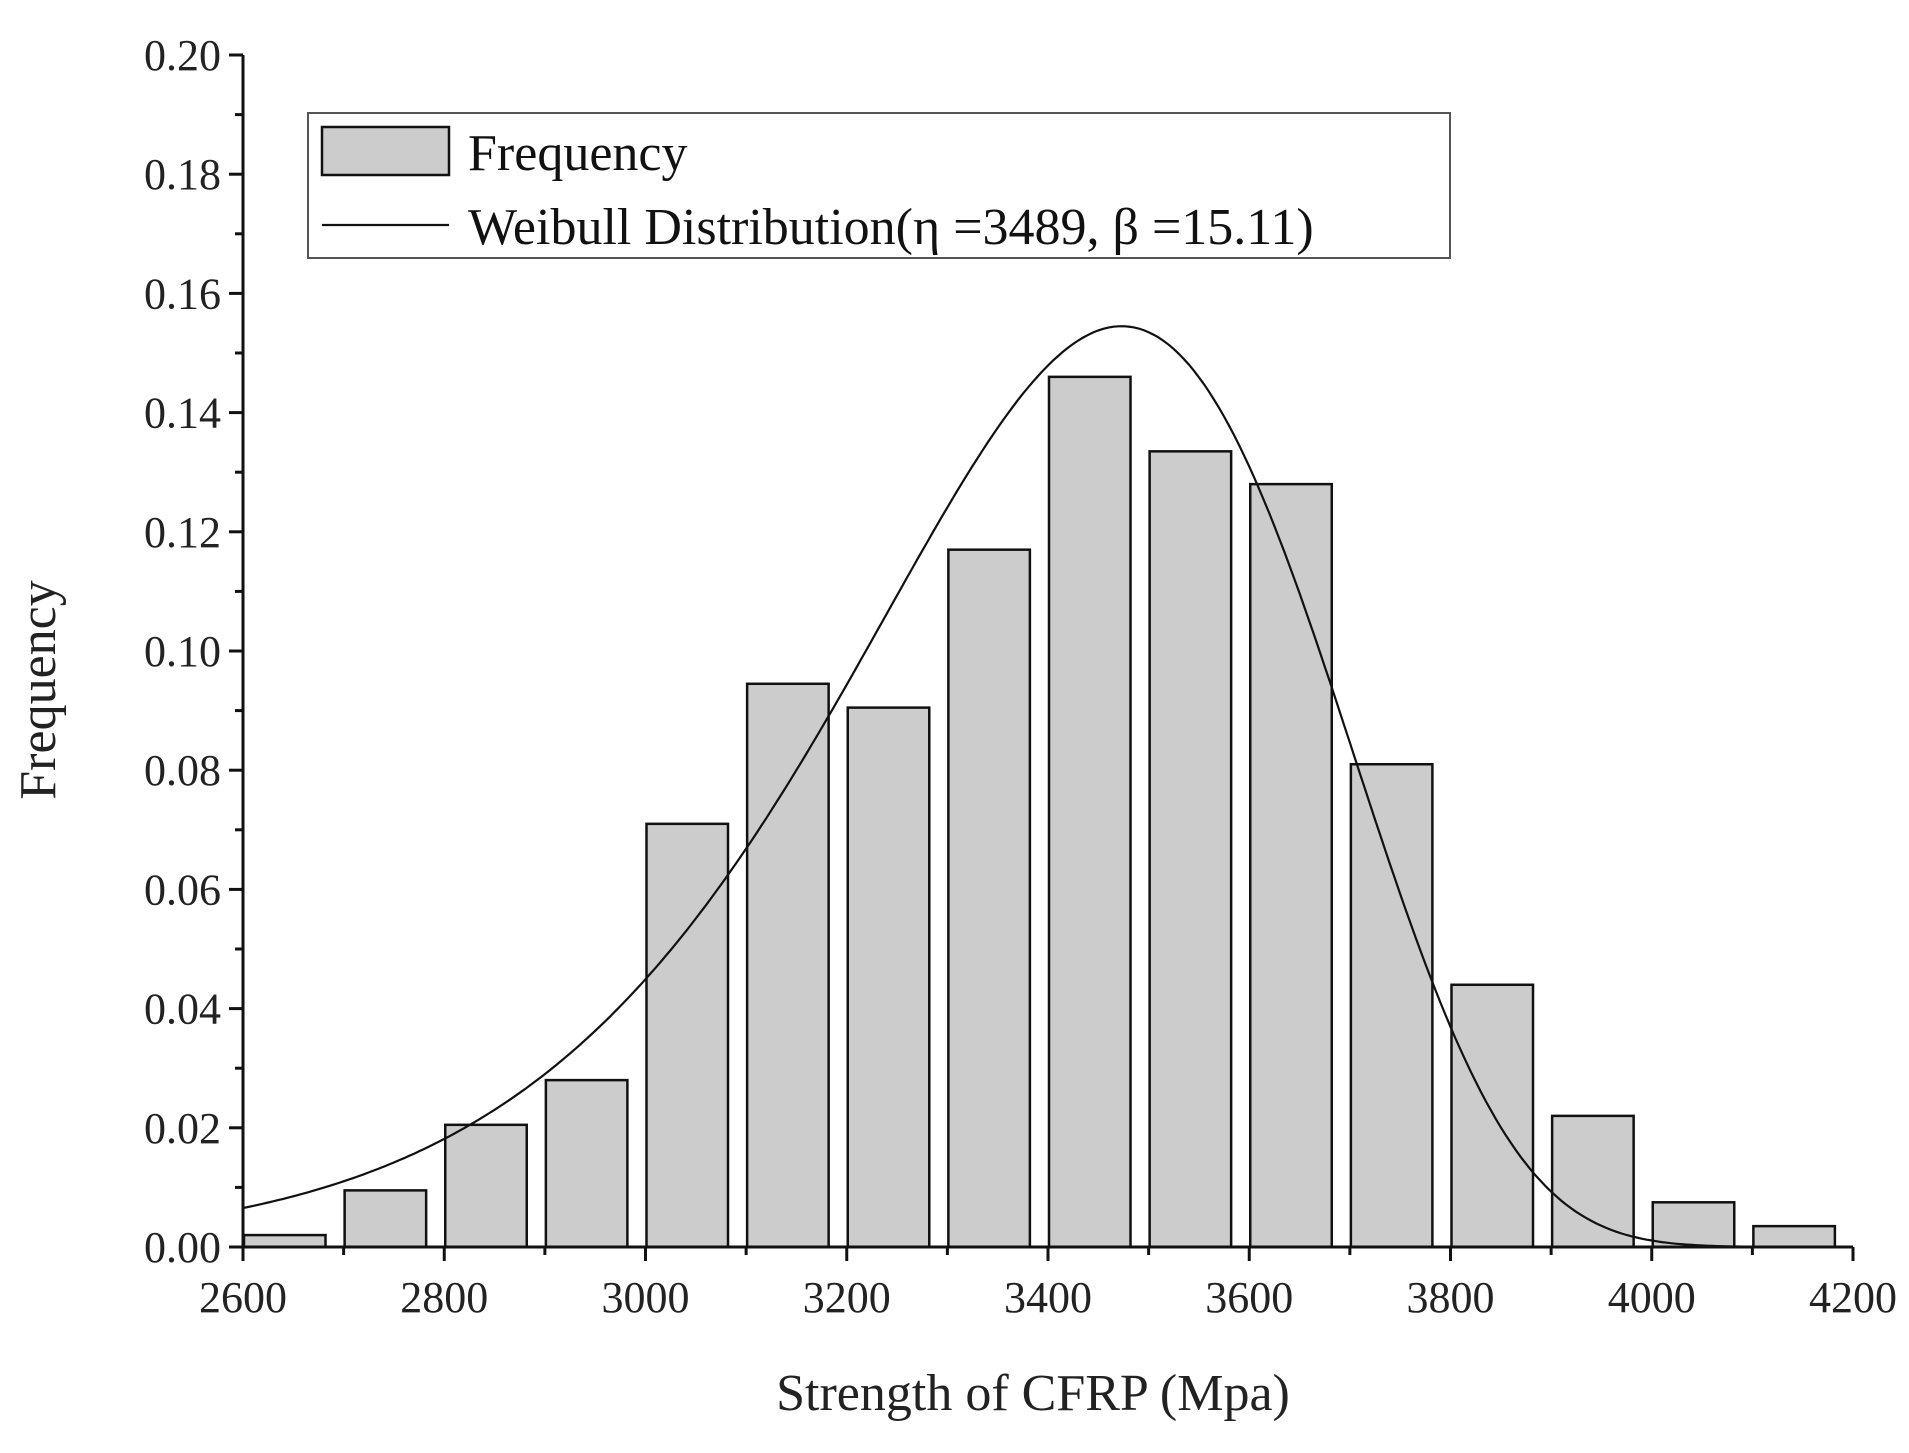 Image resolution: width=1909 pixels, height=1453 pixels. I want to click on y-tick-label-0.12: 0.12, so click(182, 532).